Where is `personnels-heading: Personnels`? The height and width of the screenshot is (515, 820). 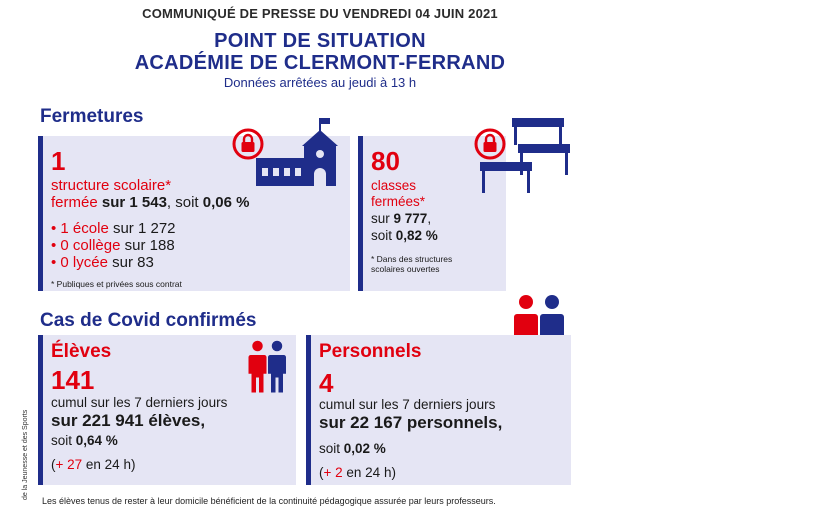
personnels-heading: Personnels is located at coordinates (370, 351).